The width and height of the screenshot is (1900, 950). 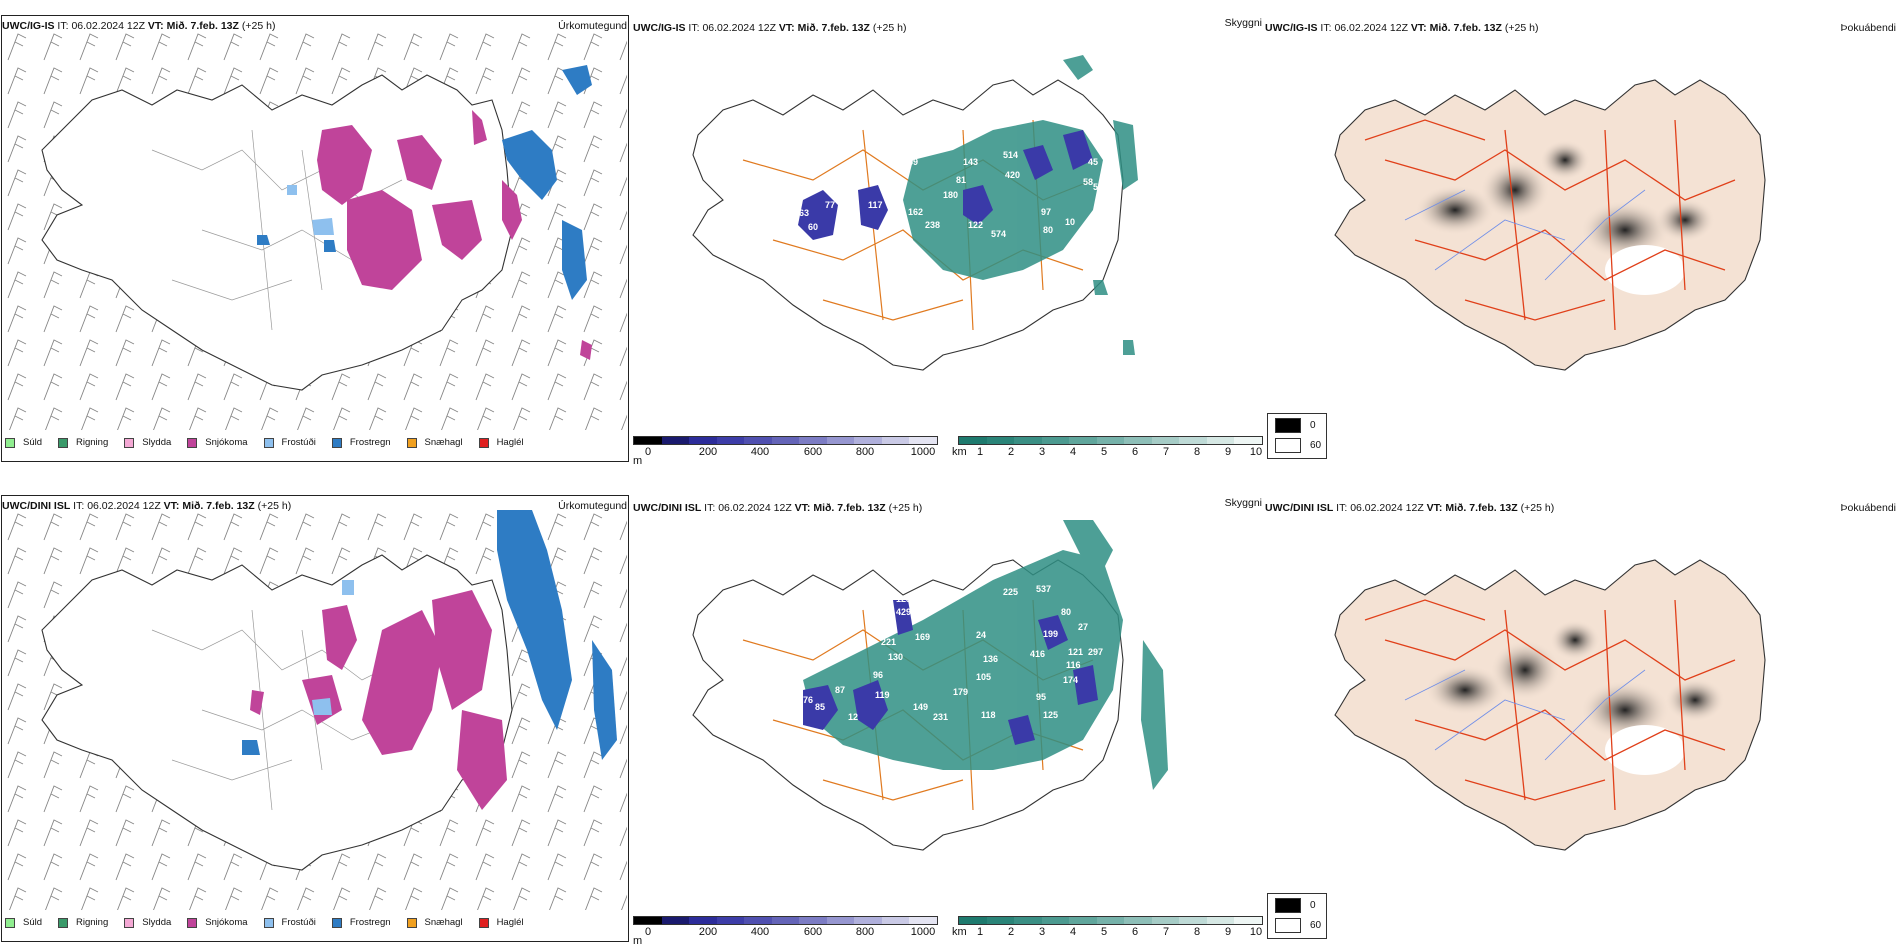 What do you see at coordinates (998, 234) in the screenshot?
I see `cloud-label: 574` at bounding box center [998, 234].